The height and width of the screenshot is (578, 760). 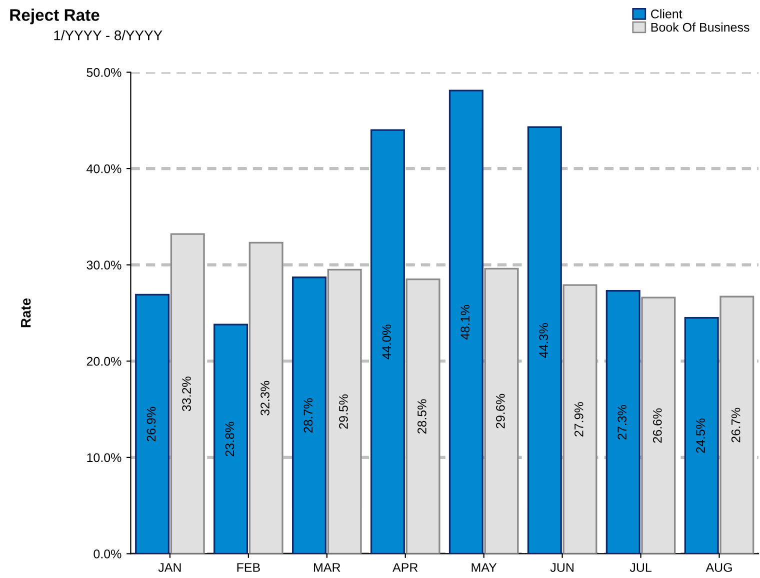 I want to click on y-tick-label: 40.0%, so click(x=104, y=169).